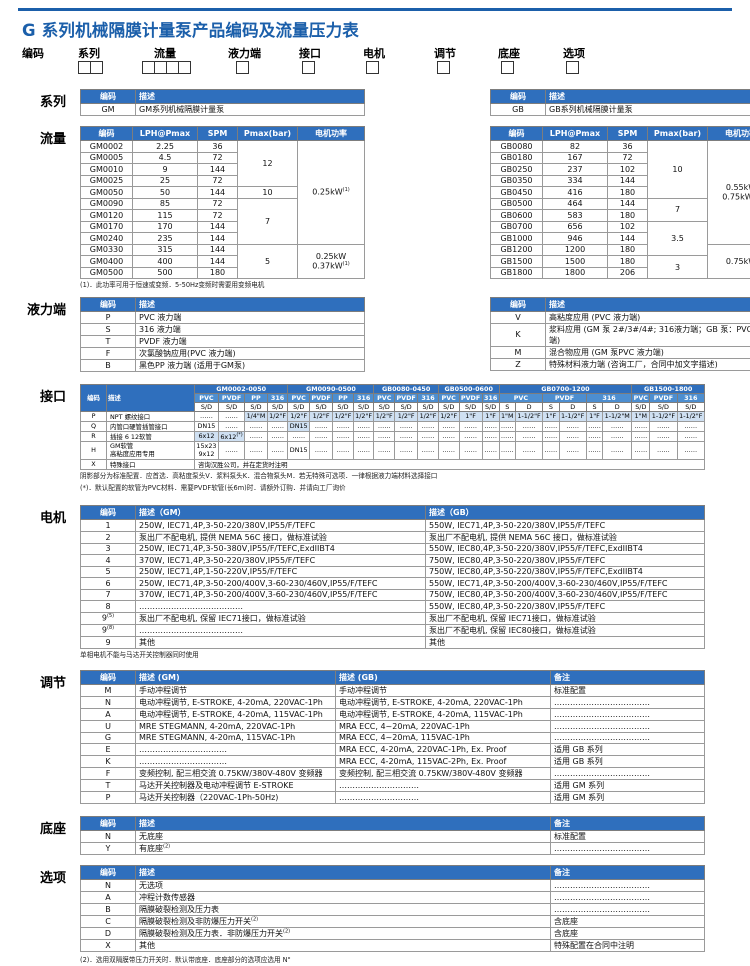 Image resolution: width=750 pixels, height=966 pixels. What do you see at coordinates (729, 134) in the screenshot?
I see `th-power: 电机功率` at bounding box center [729, 134].